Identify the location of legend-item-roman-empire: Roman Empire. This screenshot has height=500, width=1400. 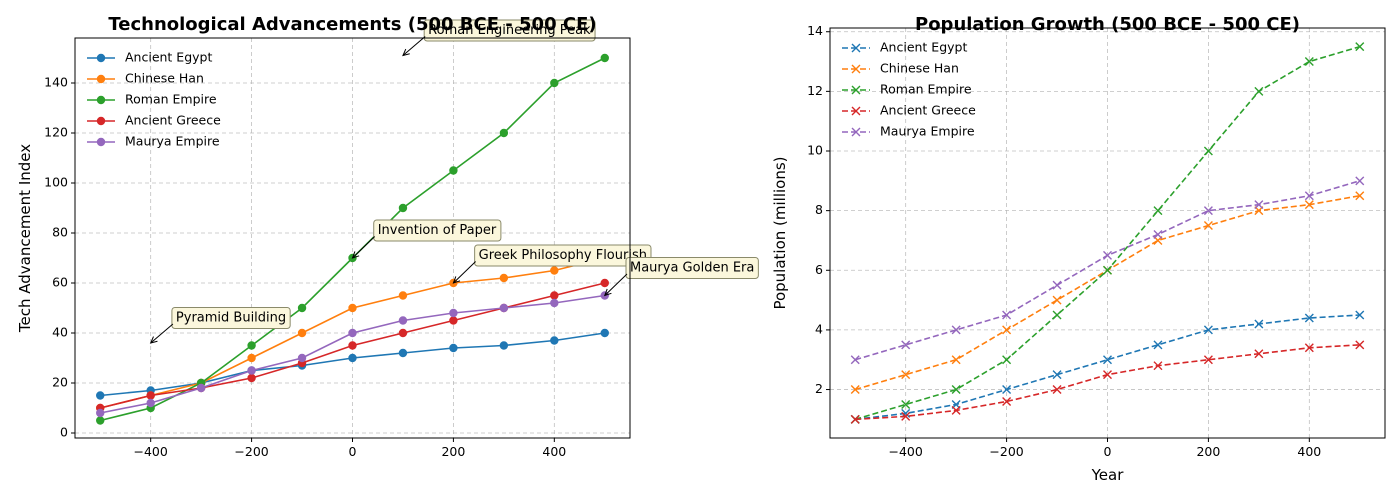
(907, 89).